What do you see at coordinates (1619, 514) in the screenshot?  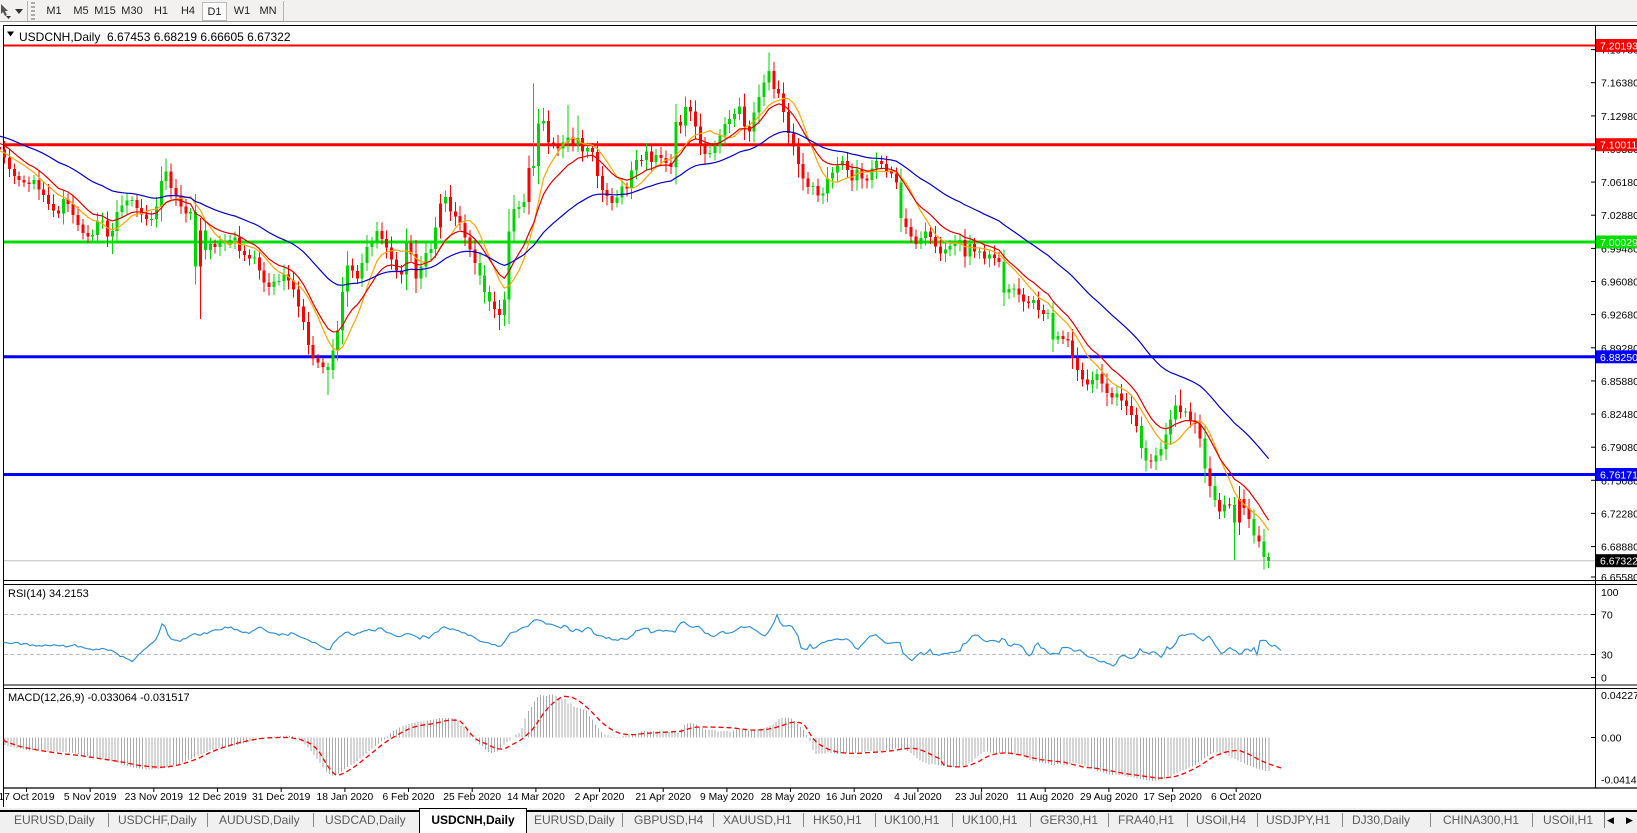 I see `svg-text: 6.72280` at bounding box center [1619, 514].